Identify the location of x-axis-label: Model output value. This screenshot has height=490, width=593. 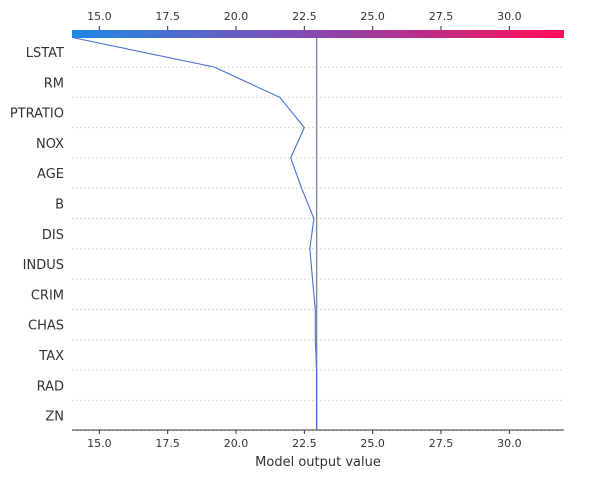
(318, 462).